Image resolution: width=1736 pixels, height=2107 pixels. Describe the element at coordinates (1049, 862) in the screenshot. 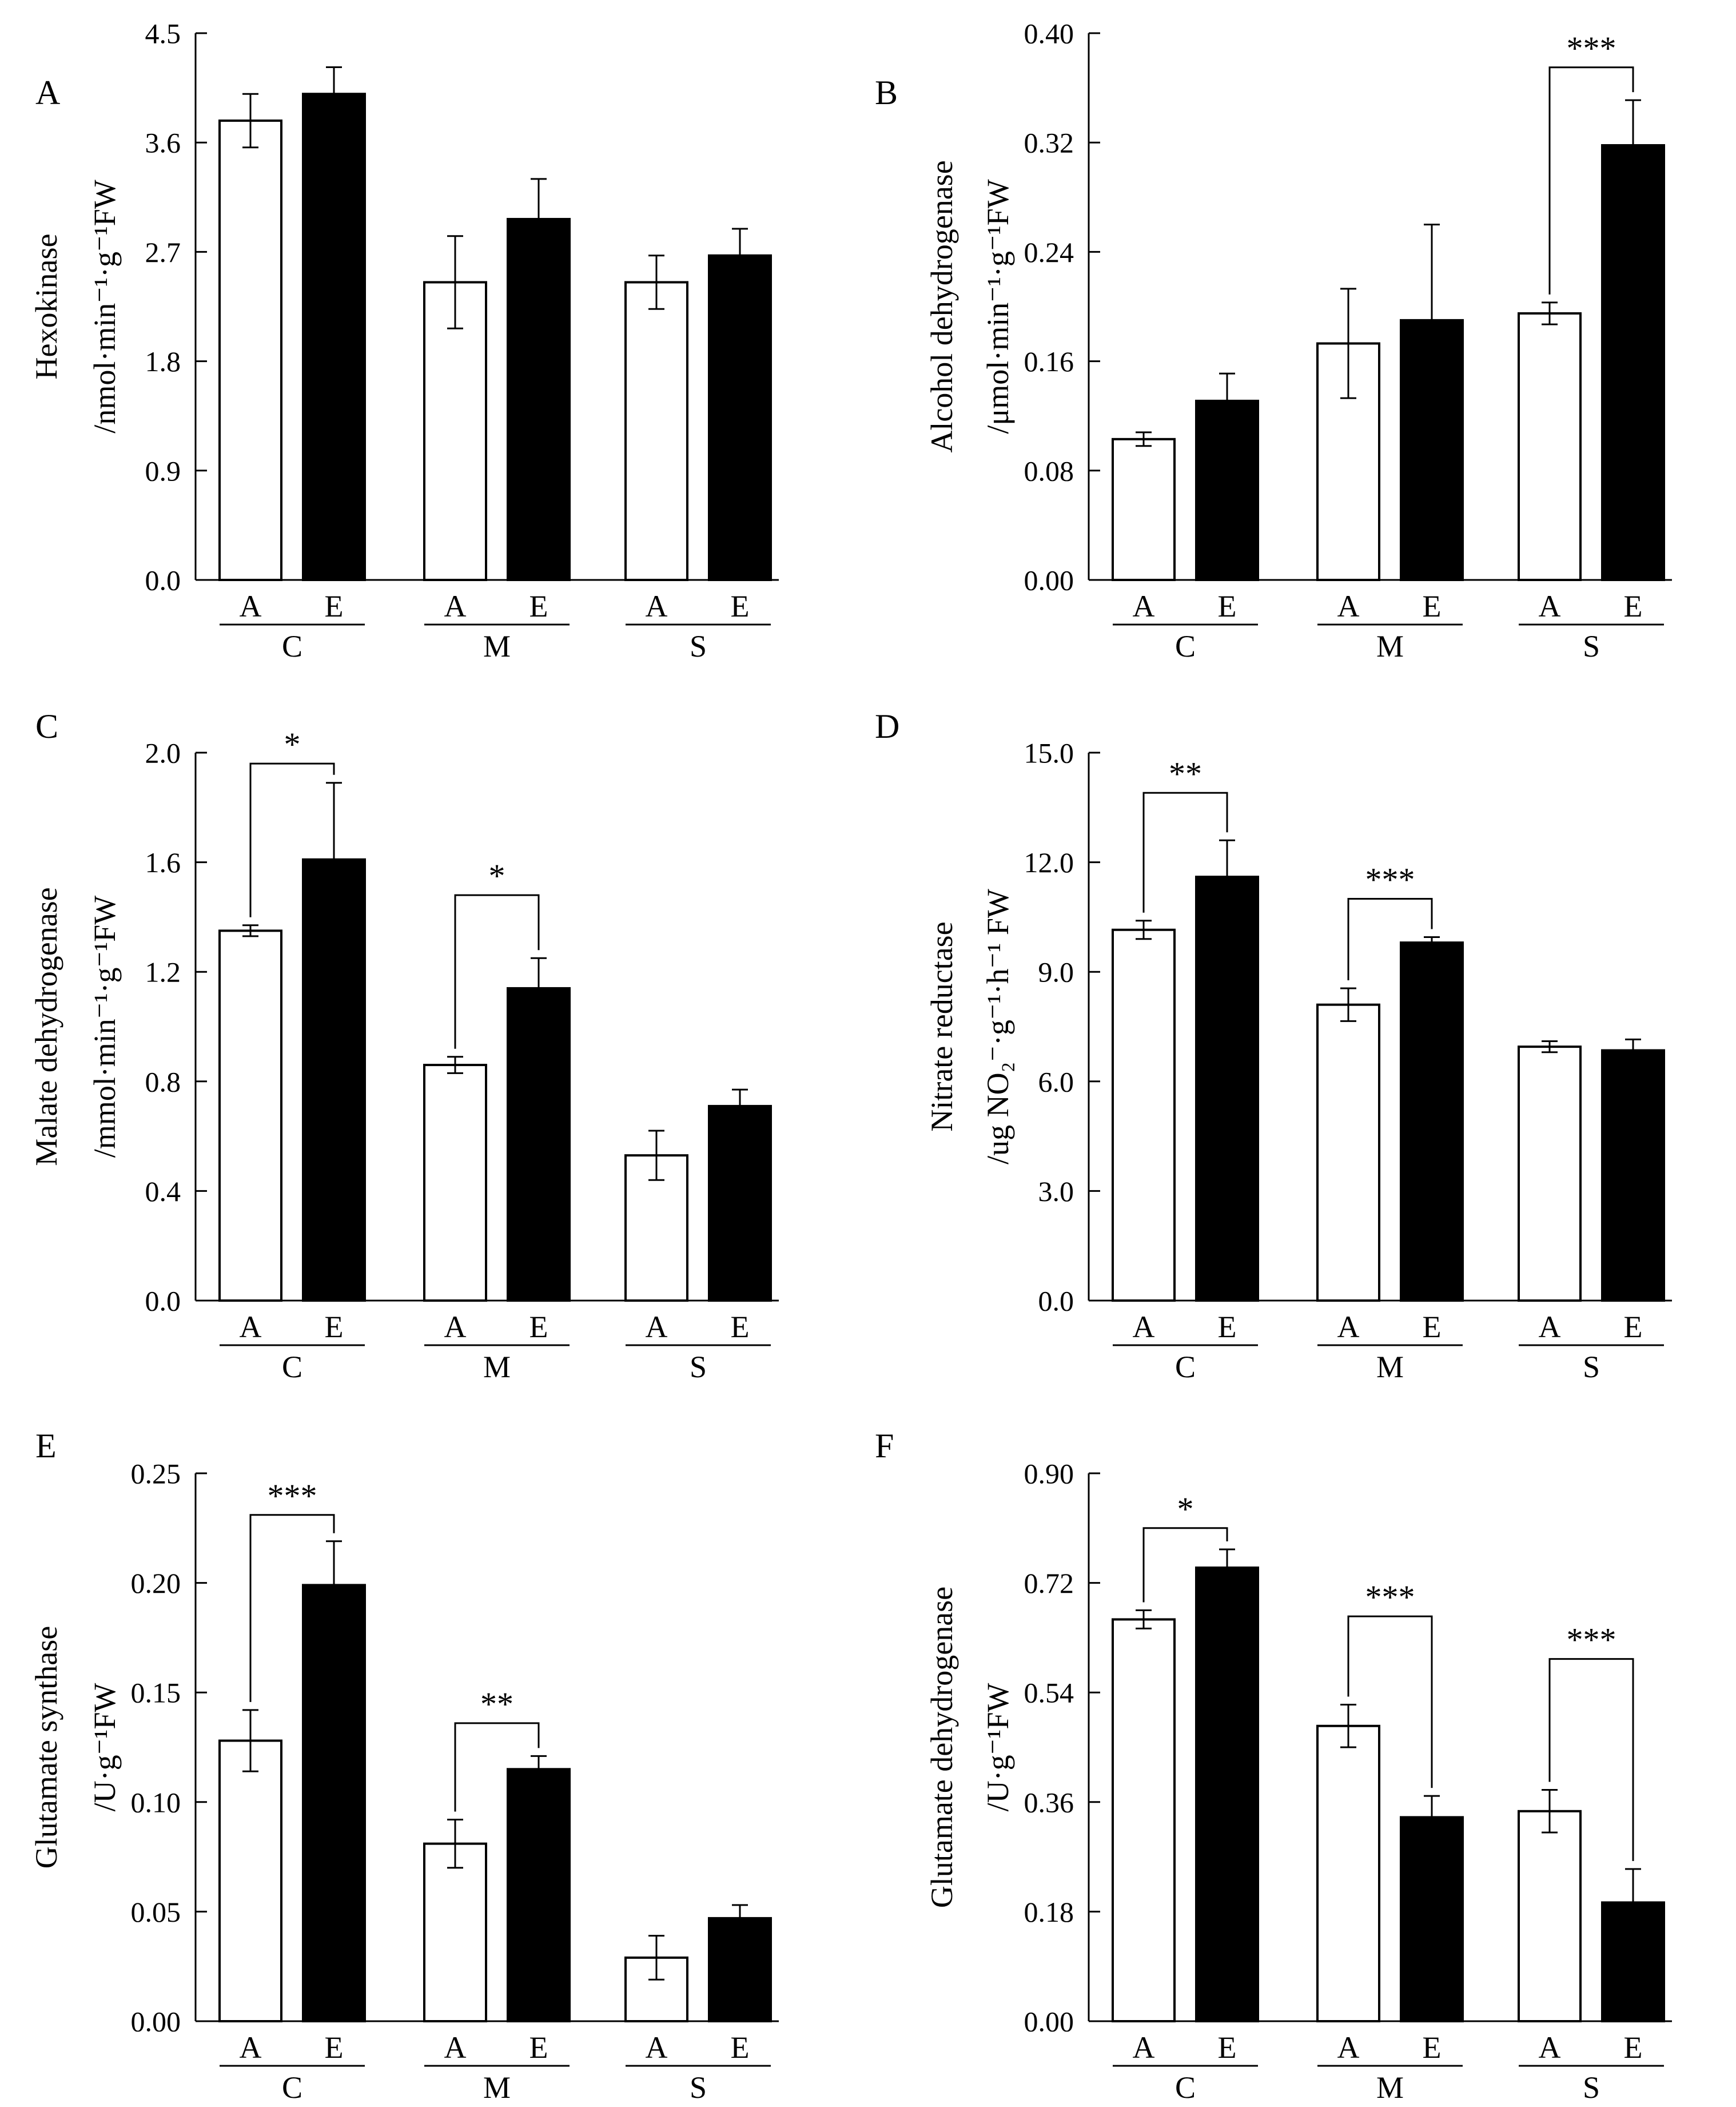

I see `y-tick-label: 12.0` at that location.